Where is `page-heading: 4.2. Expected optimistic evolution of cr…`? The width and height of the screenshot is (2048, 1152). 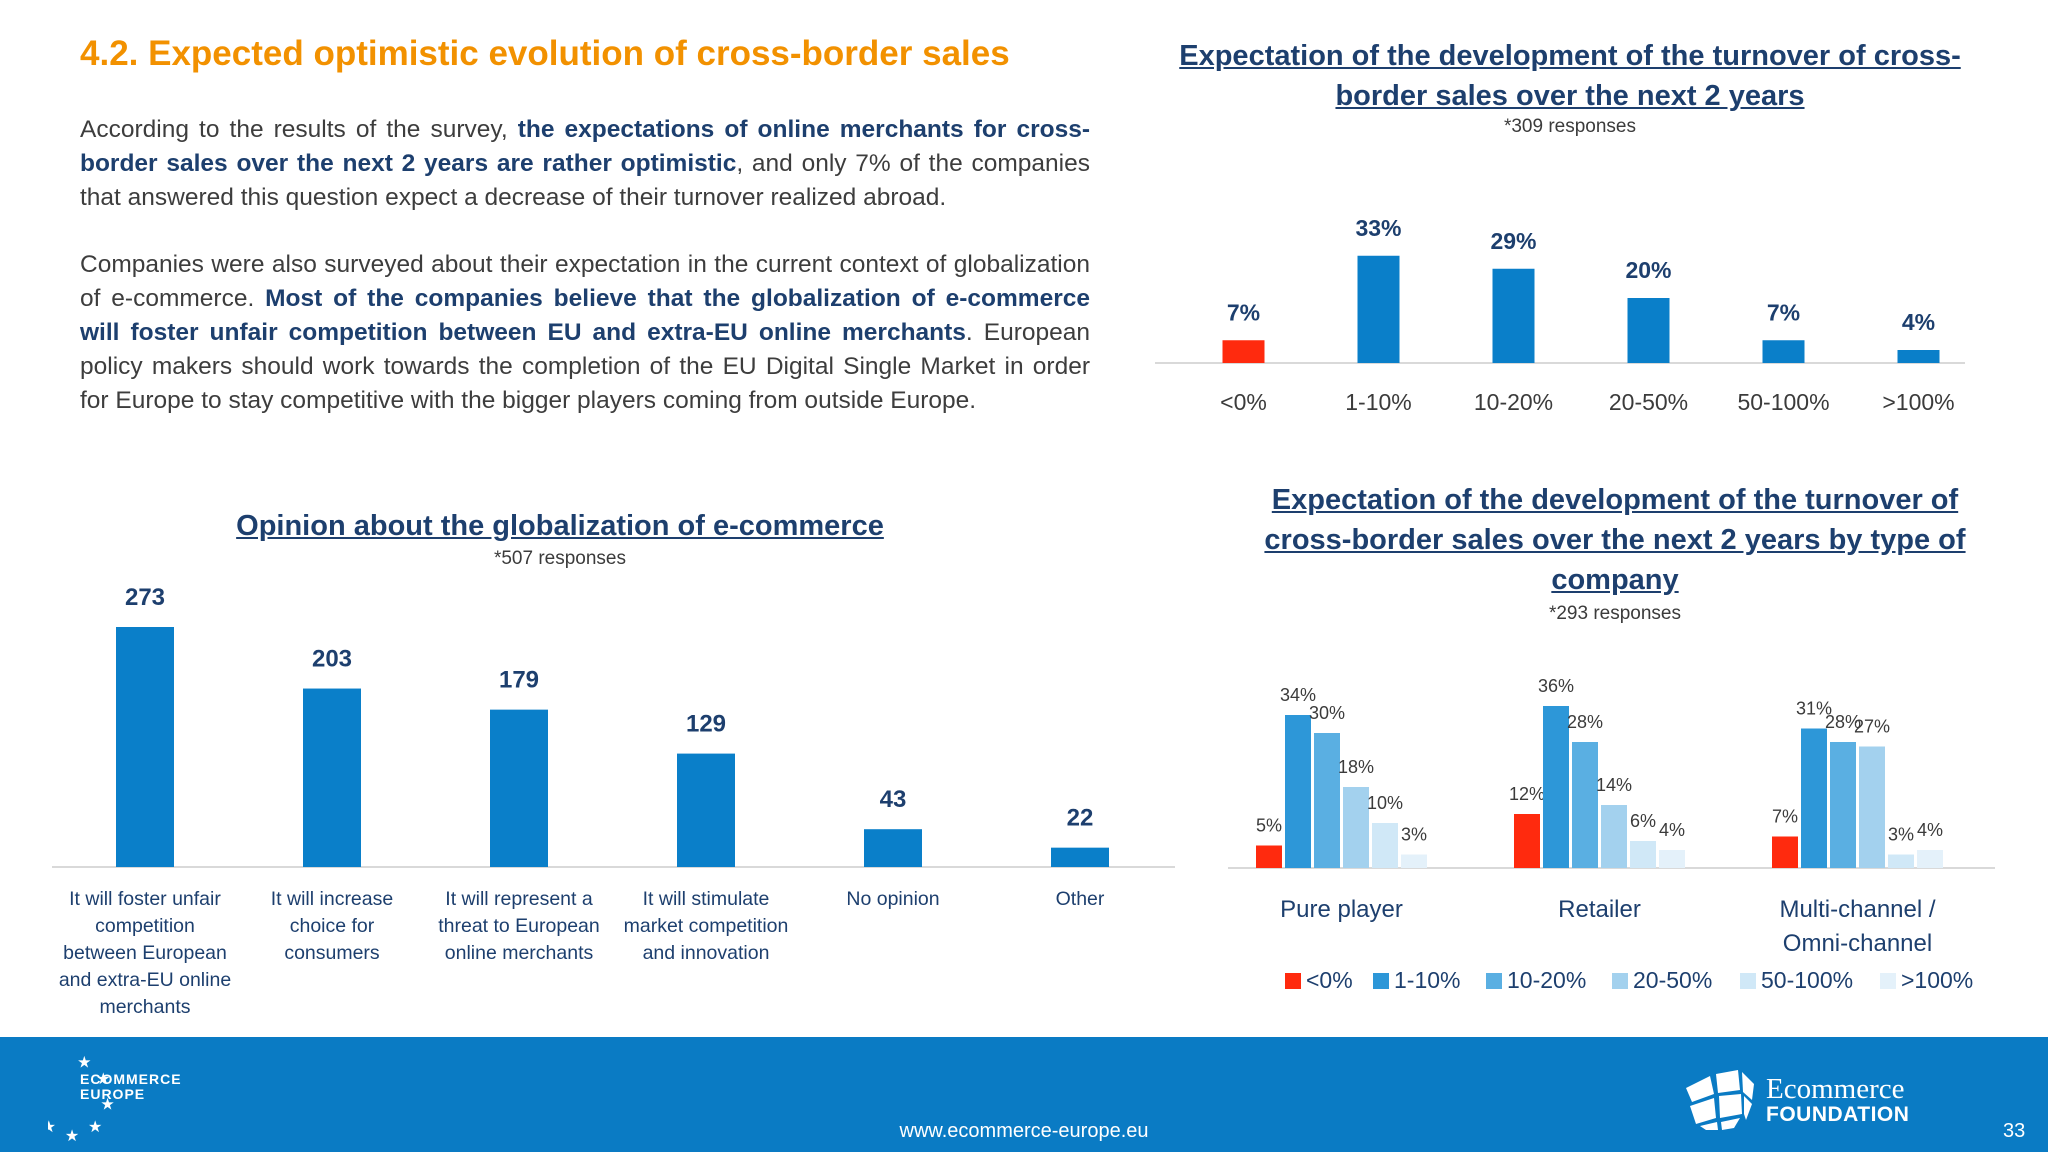 page-heading: 4.2. Expected optimistic evolution of cr… is located at coordinates (545, 53).